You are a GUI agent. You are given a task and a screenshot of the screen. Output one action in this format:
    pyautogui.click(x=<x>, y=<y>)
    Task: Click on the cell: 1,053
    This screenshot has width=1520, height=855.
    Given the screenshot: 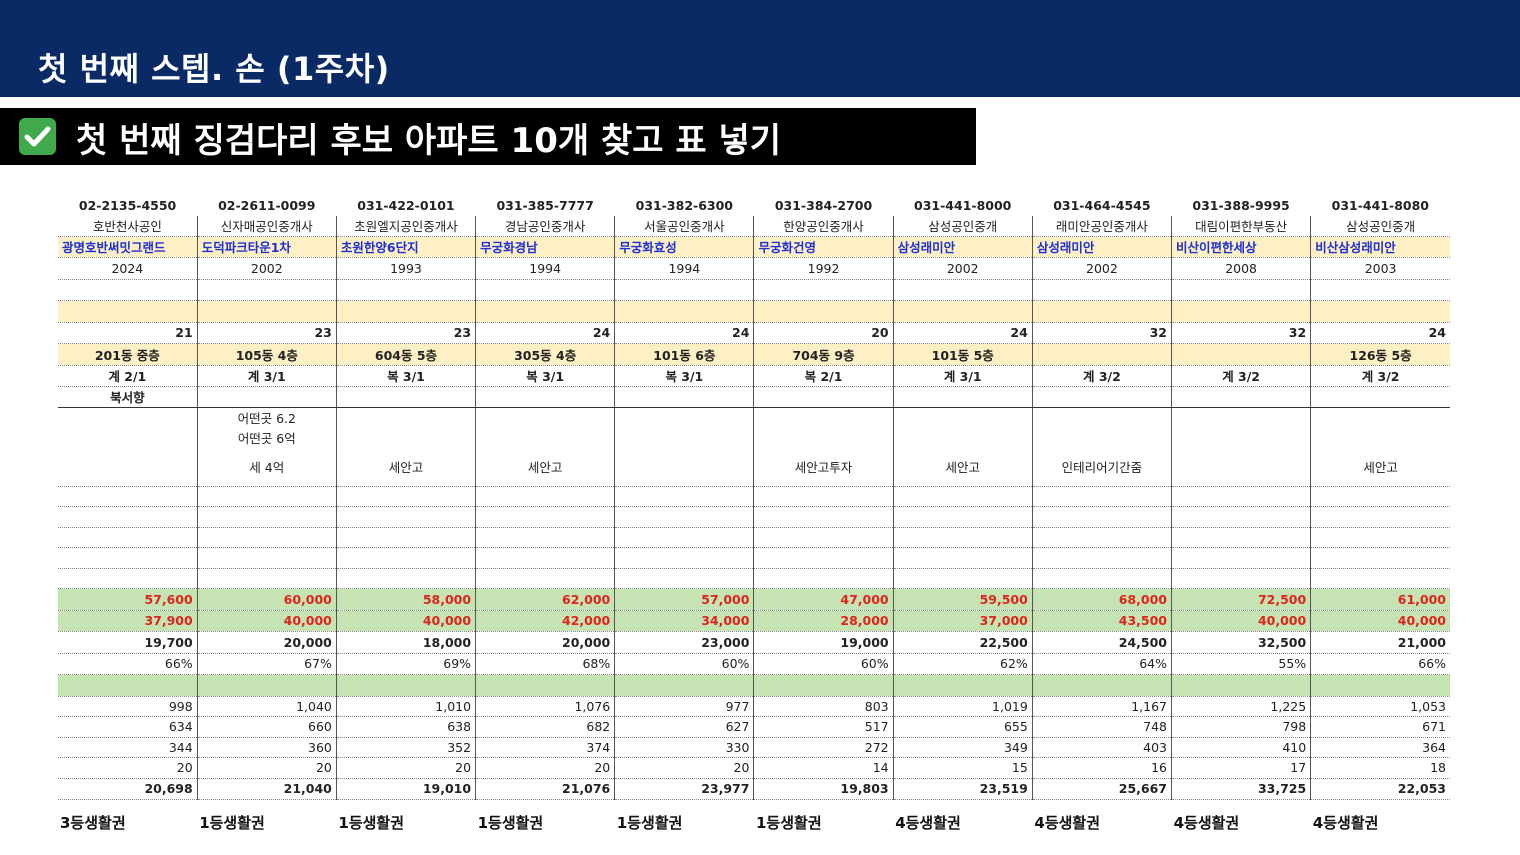 What is the action you would take?
    pyautogui.click(x=1380, y=706)
    